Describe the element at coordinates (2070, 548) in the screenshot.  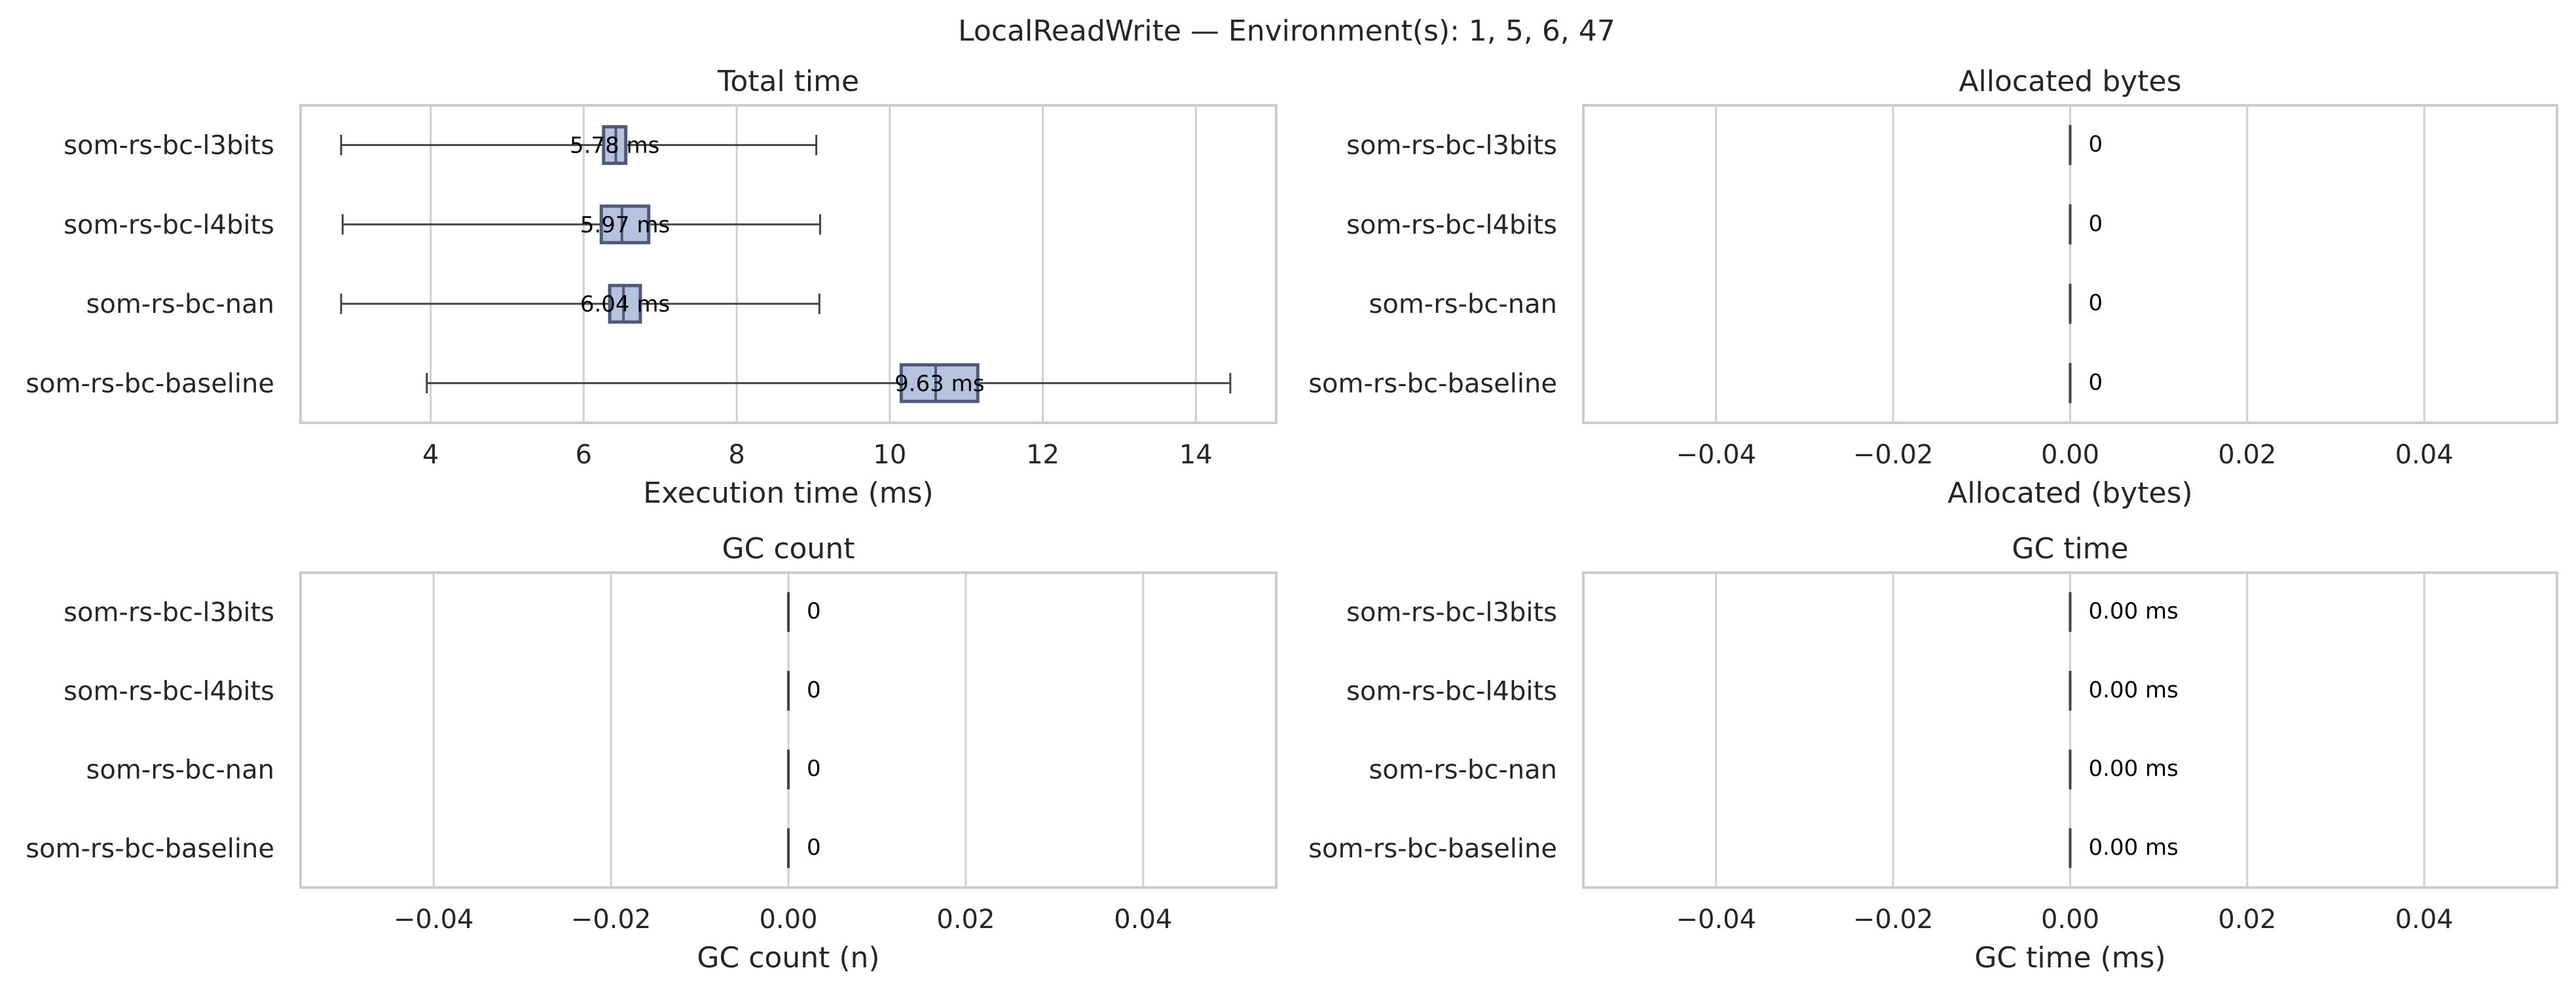
I see `subplot-title: GC time` at that location.